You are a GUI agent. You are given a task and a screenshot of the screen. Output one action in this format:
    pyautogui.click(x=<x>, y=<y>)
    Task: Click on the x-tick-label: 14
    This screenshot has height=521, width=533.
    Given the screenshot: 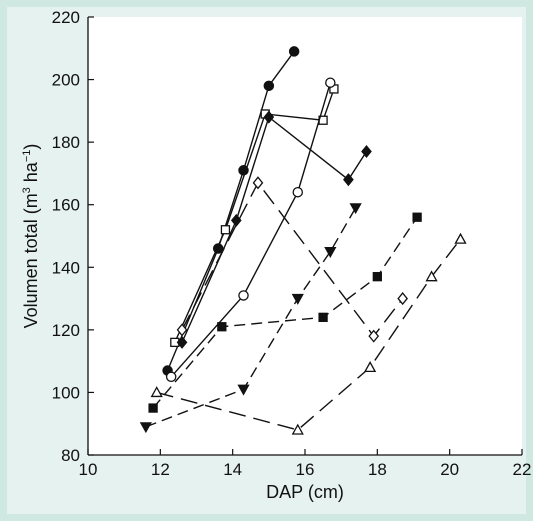 What is the action you would take?
    pyautogui.click(x=232, y=469)
    